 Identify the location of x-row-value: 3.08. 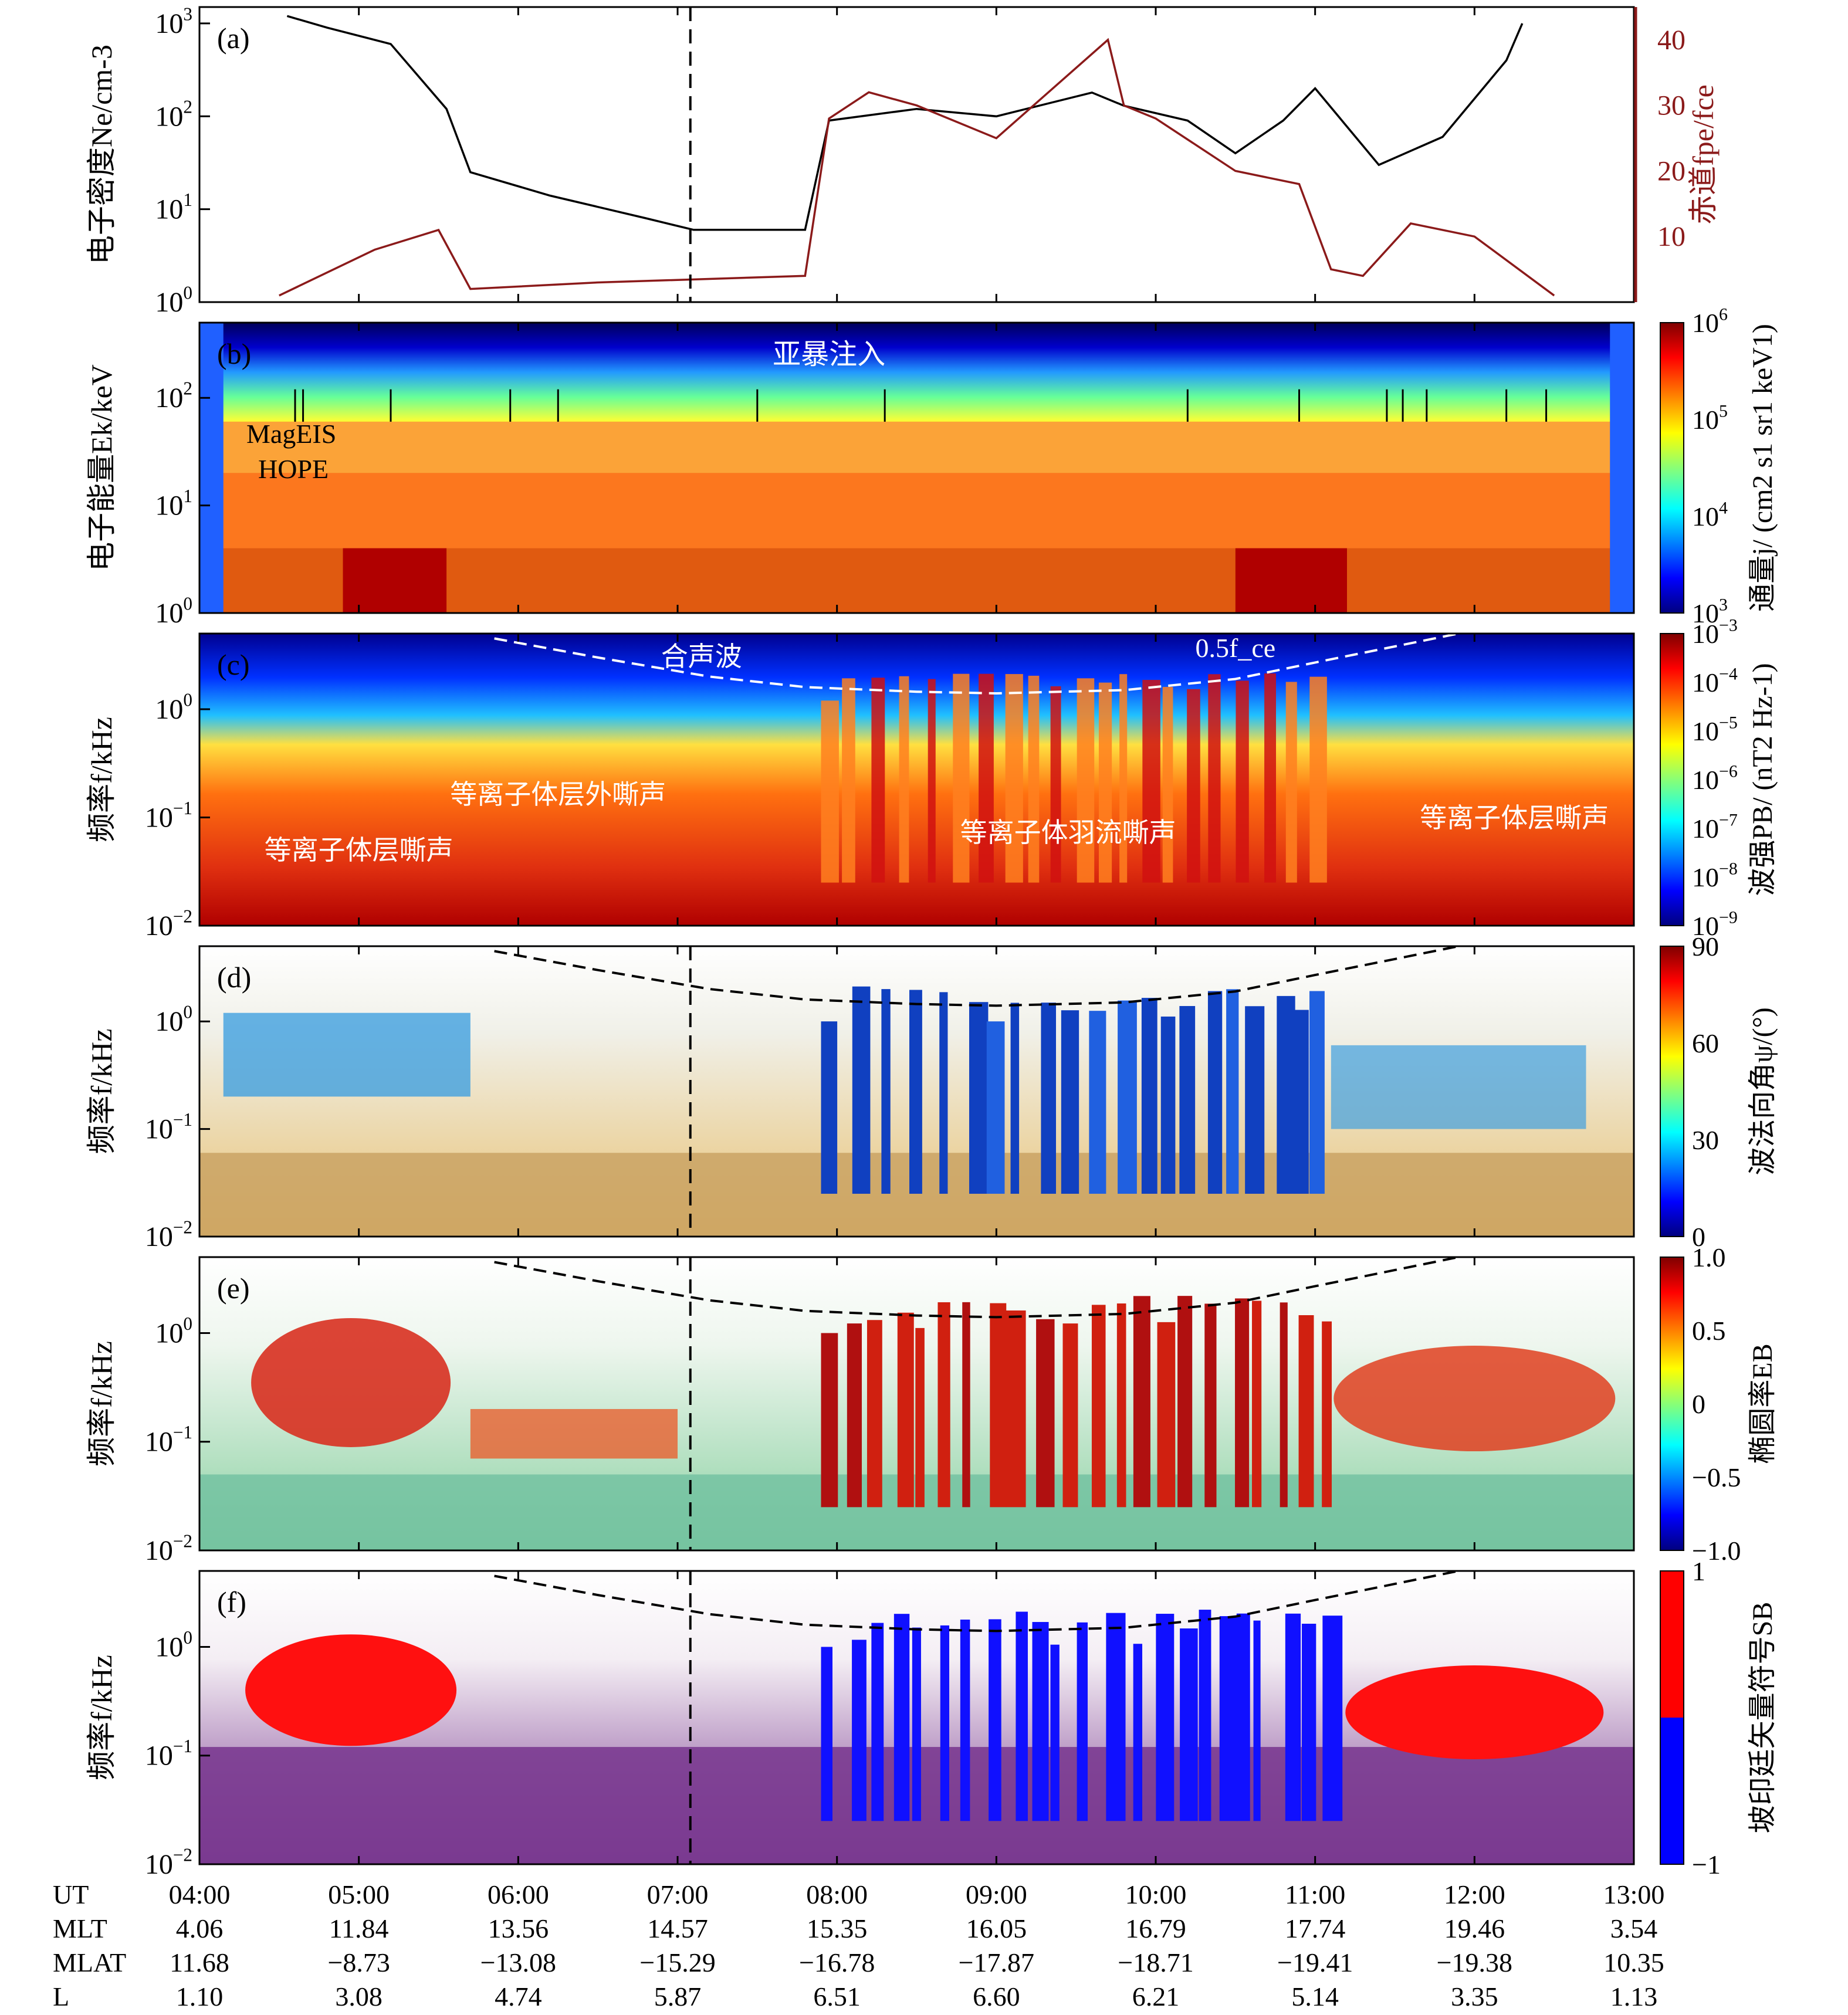
(359, 1996).